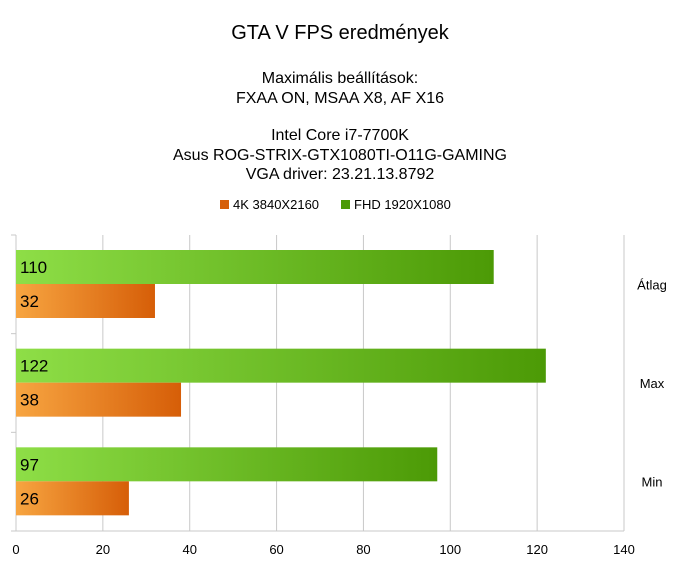 Image resolution: width=680 pixels, height=571 pixels. Describe the element at coordinates (34, 366) in the screenshot. I see `data-label-fhd-1: 122` at that location.